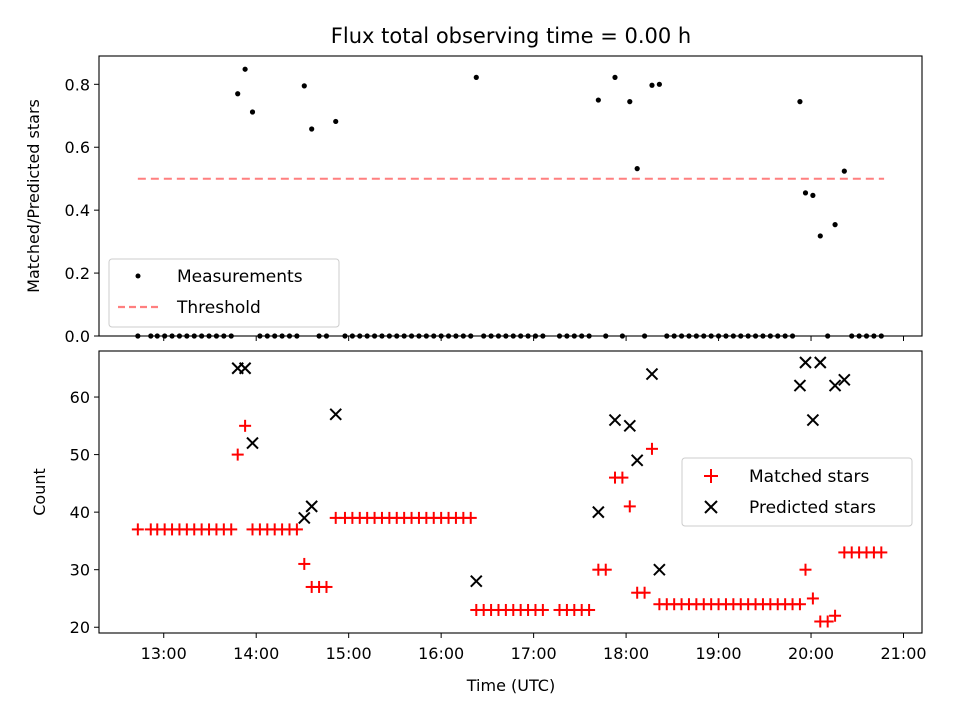 This screenshot has height=720, width=960. Describe the element at coordinates (903, 653) in the screenshot. I see `bottom-x-tick-label: 21:00` at that location.